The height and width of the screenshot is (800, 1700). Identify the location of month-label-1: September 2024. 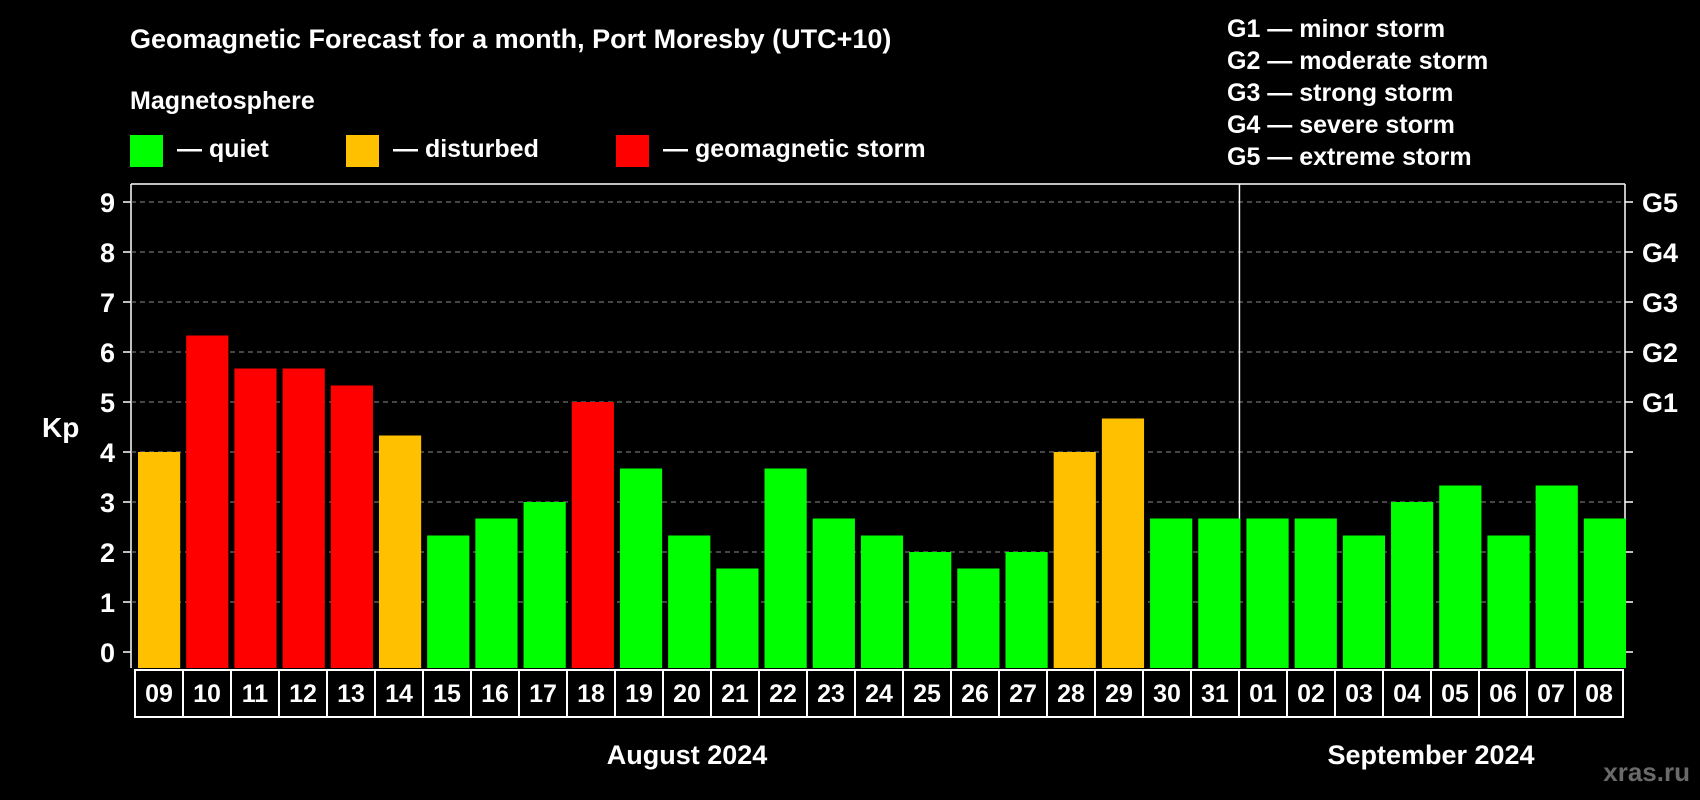
(1430, 755).